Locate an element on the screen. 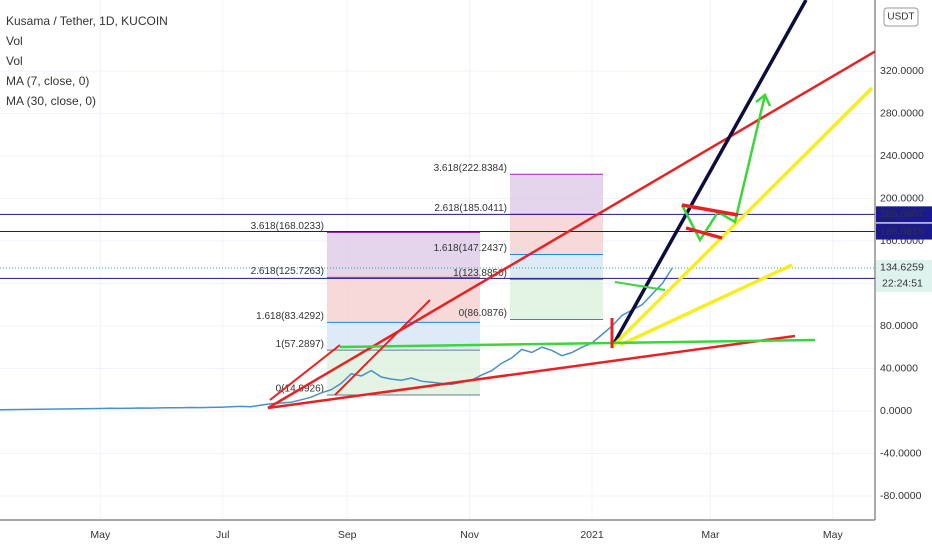 This screenshot has height=550, width=932. last-price-tag is located at coordinates (904, 275).